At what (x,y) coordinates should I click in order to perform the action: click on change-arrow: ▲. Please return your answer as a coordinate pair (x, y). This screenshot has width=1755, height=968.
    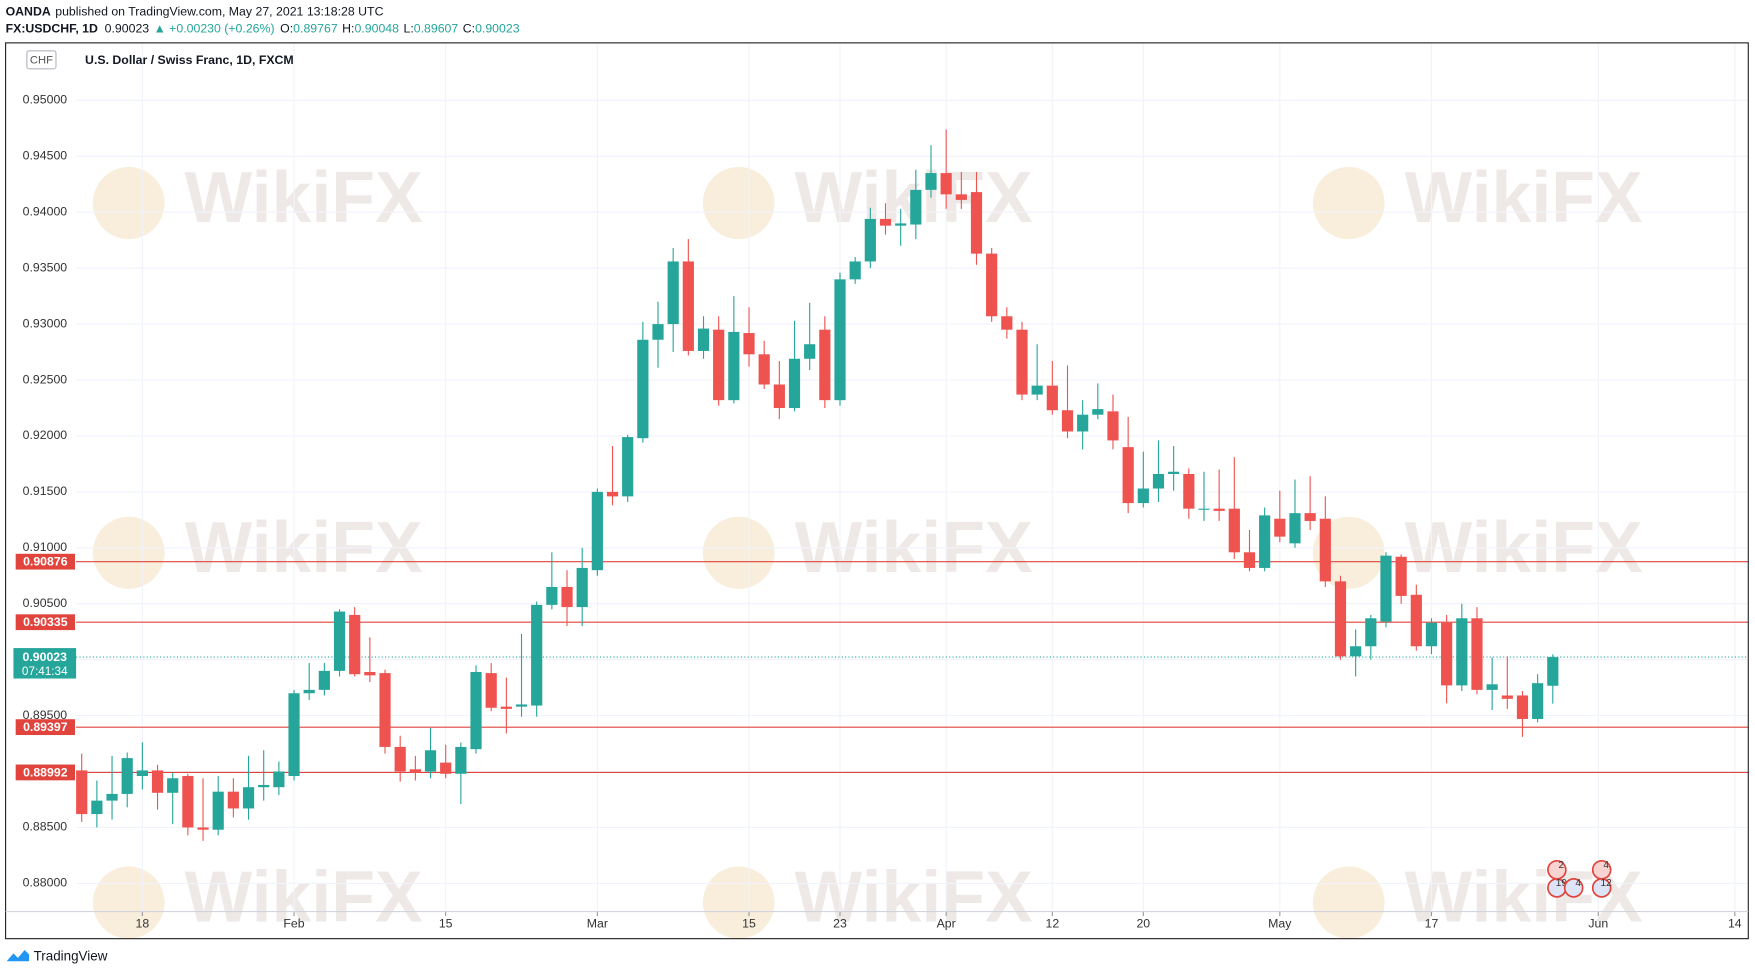
    Looking at the image, I should click on (160, 29).